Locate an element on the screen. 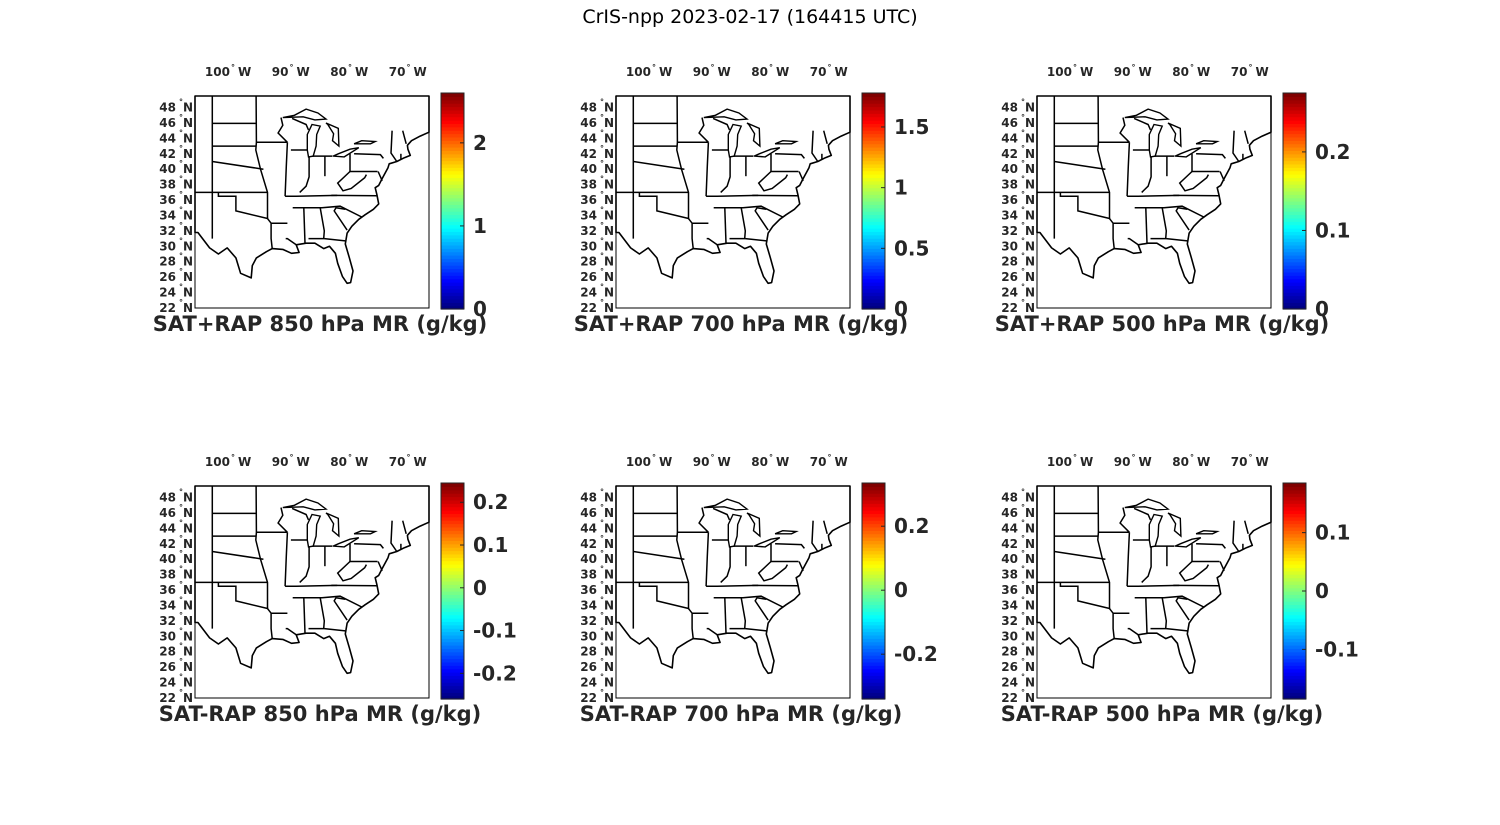  lon-tick-label: 100 ° W is located at coordinates (649, 71).